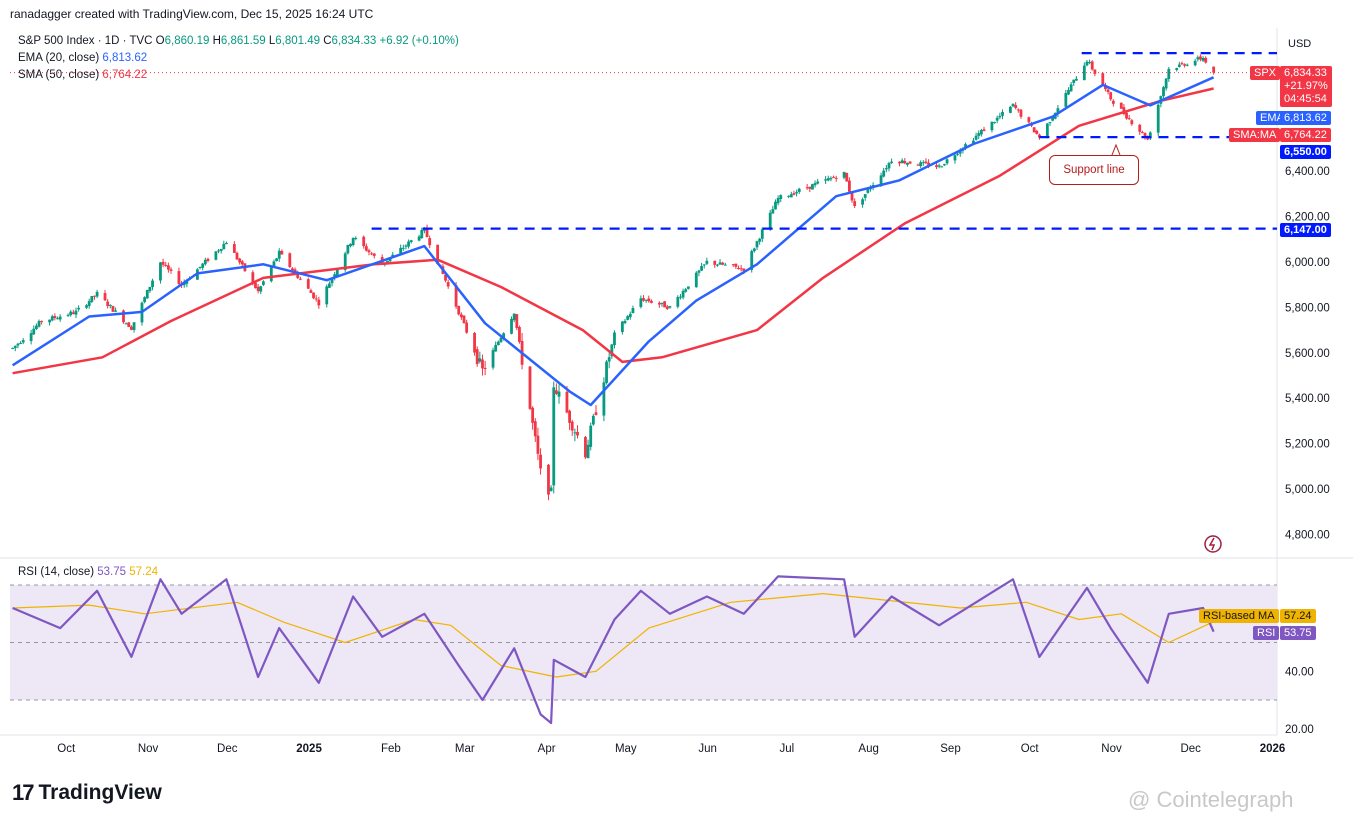  Describe the element at coordinates (66, 749) in the screenshot. I see `time-tick-label: Oct` at that location.